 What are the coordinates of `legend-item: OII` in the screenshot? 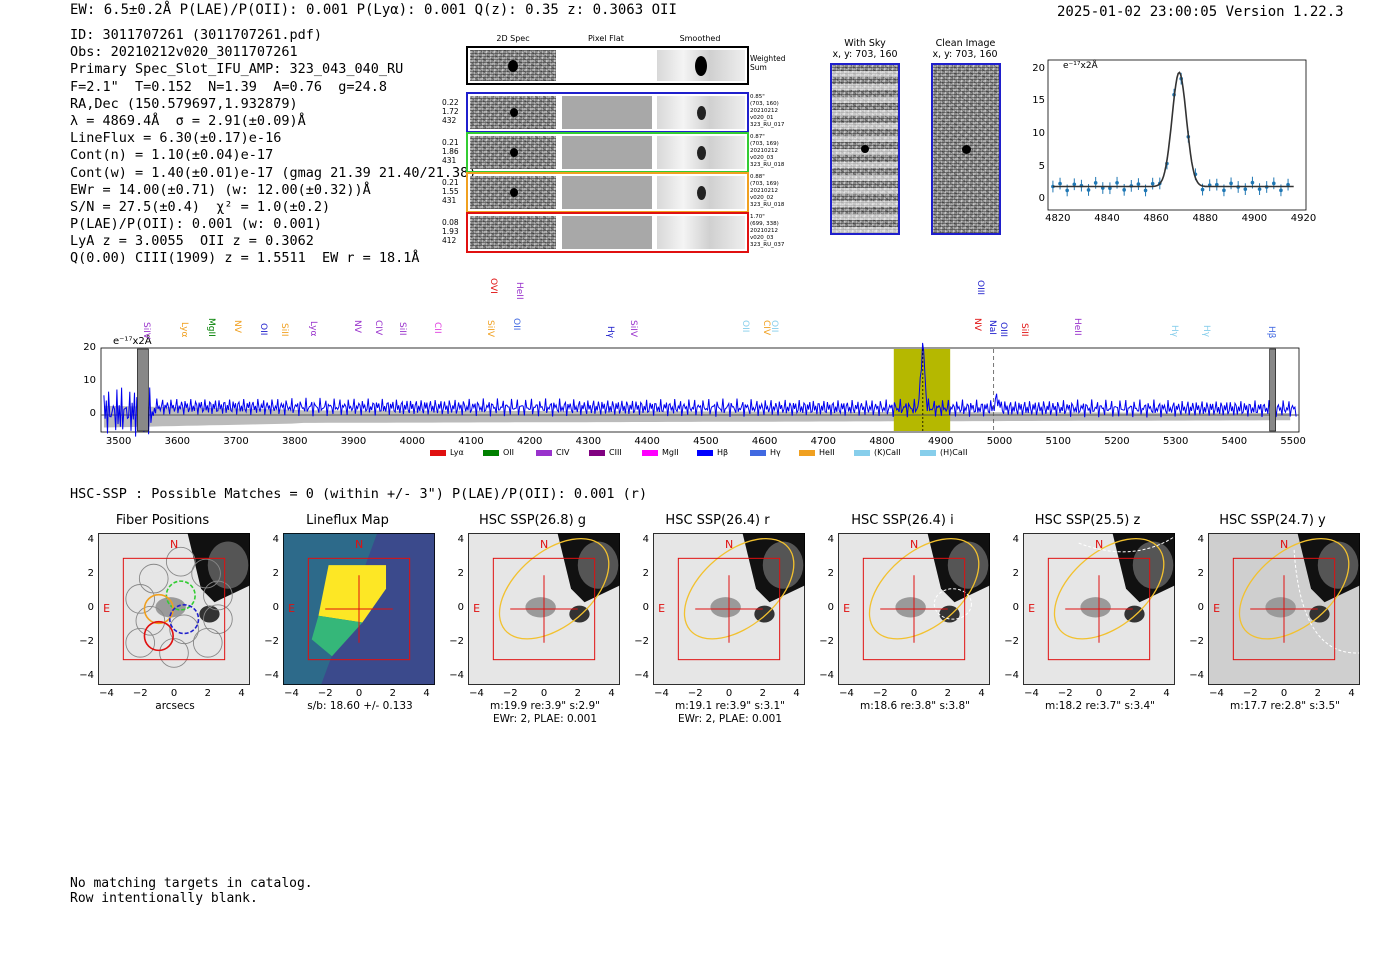 It's located at (498, 452).